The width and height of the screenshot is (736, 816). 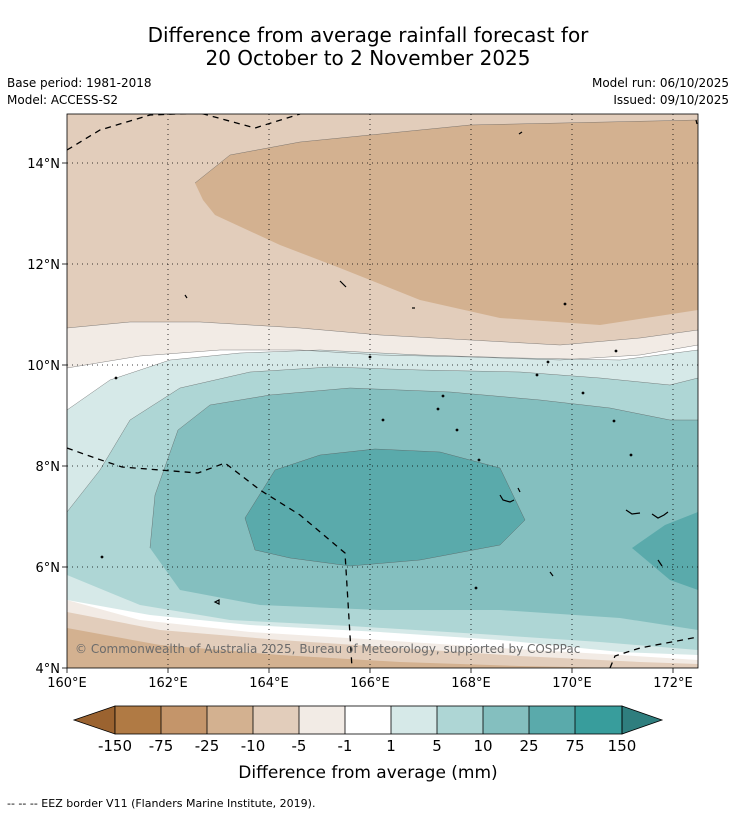 I want to click on colorbar-tick: 150, so click(x=622, y=746).